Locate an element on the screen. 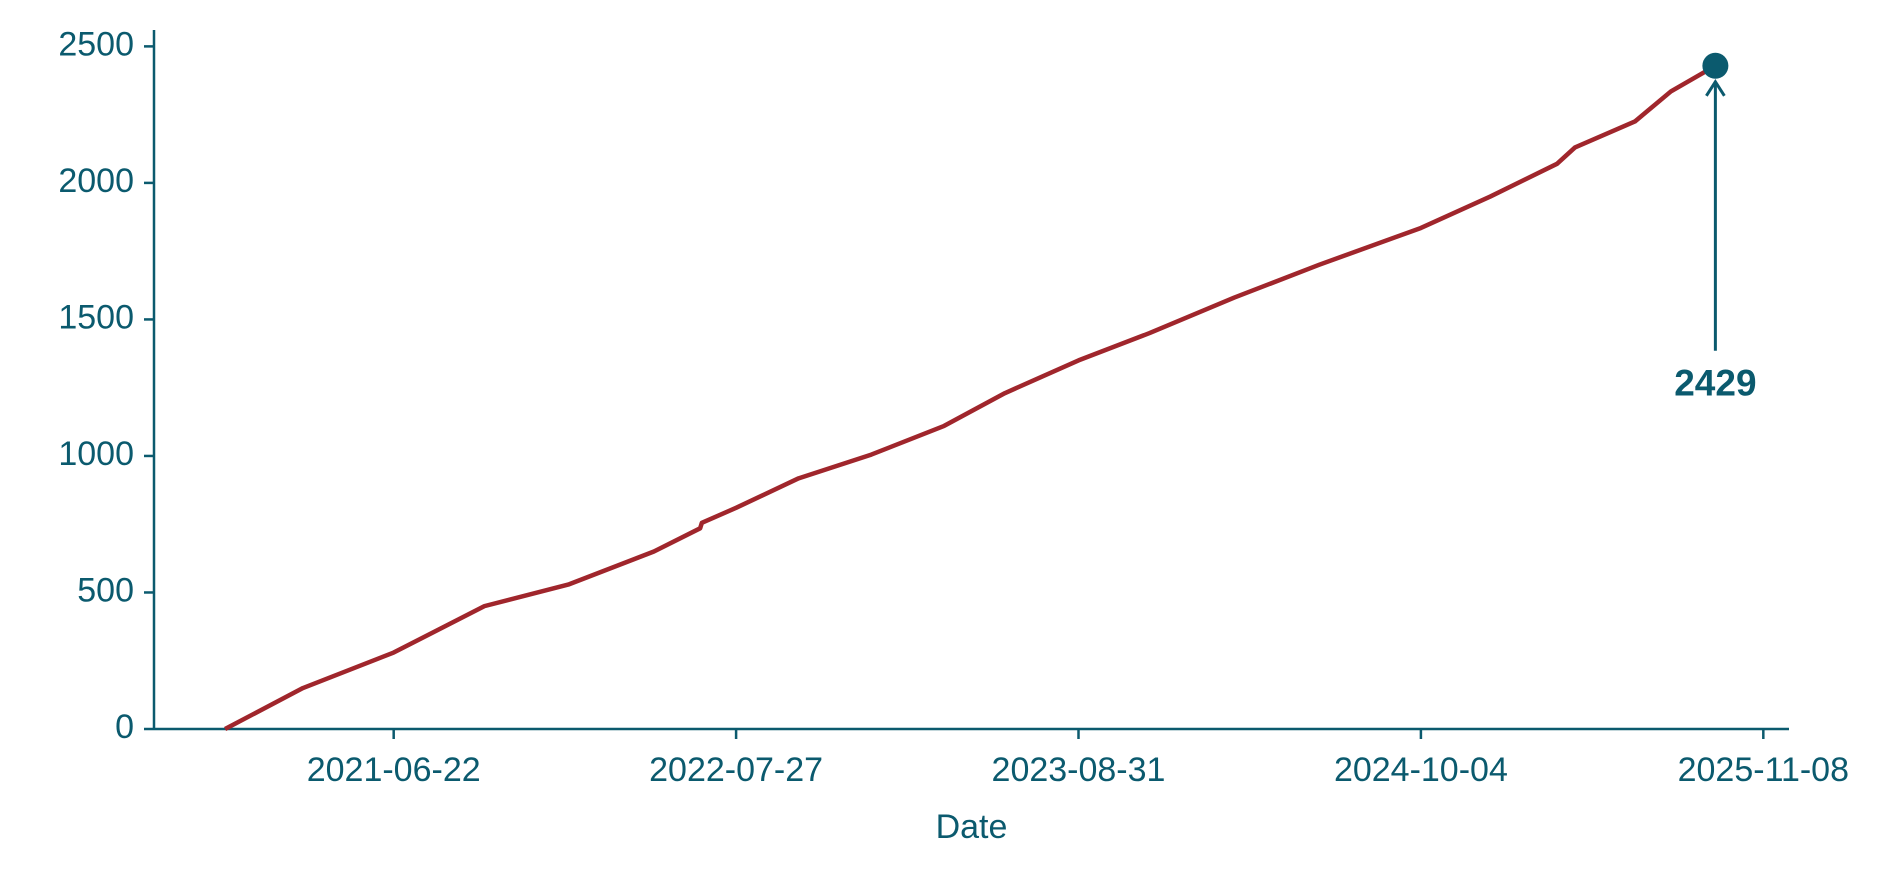  end-marker is located at coordinates (1715, 65).